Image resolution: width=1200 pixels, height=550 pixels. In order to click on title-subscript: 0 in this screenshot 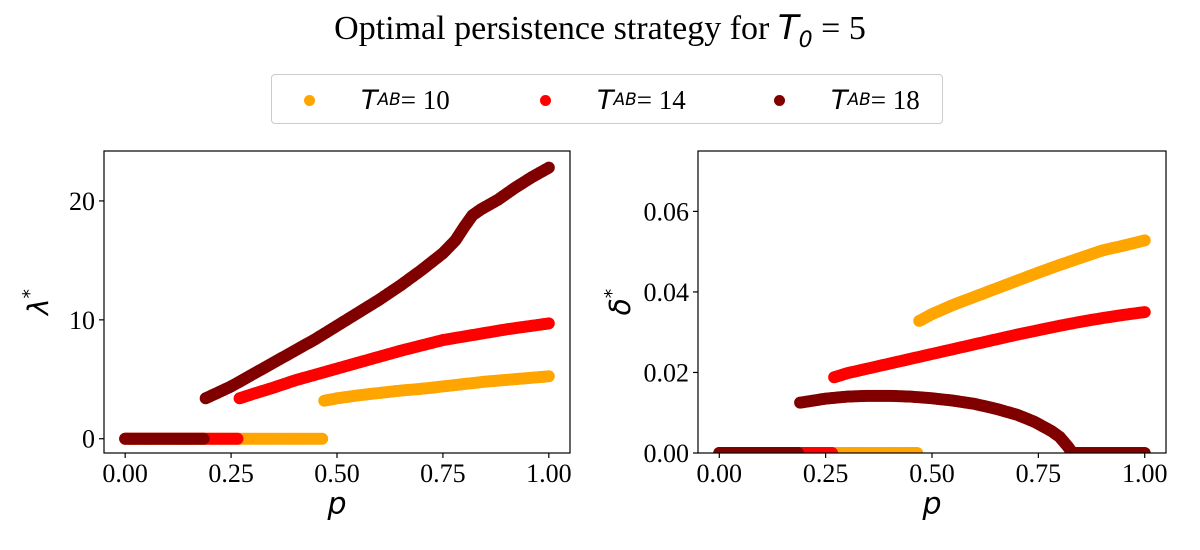, I will do `click(805, 40)`.